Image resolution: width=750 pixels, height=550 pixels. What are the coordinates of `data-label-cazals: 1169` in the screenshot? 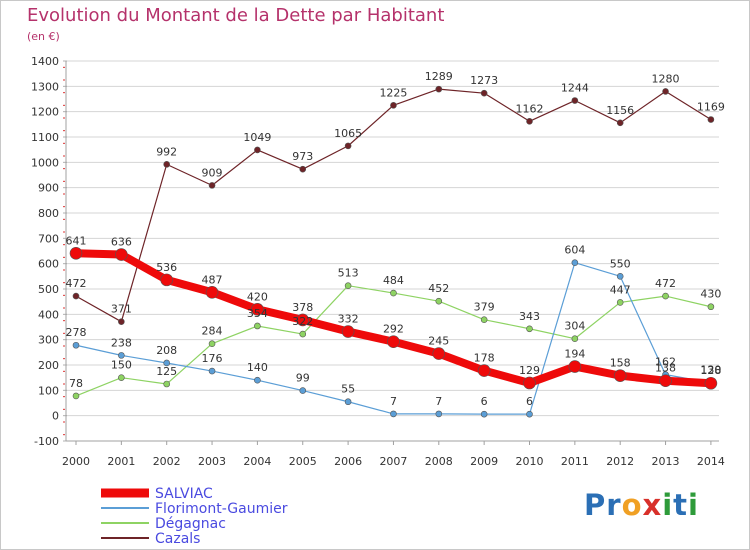 It's located at (711, 107).